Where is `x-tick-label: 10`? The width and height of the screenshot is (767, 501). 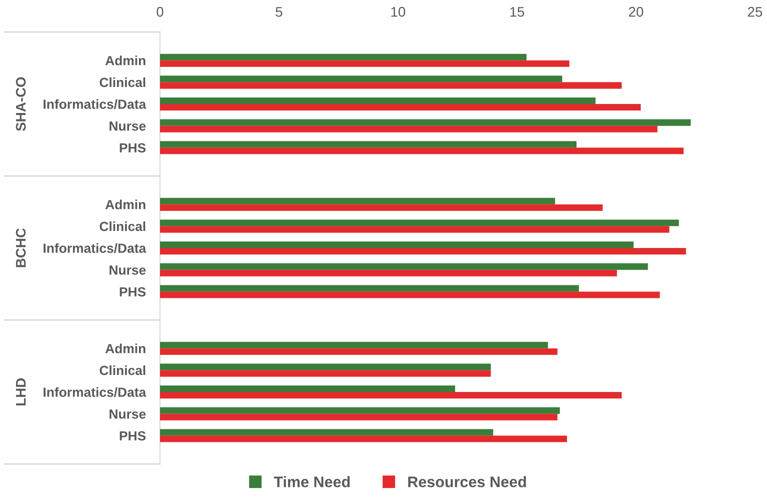
x-tick-label: 10 is located at coordinates (398, 11).